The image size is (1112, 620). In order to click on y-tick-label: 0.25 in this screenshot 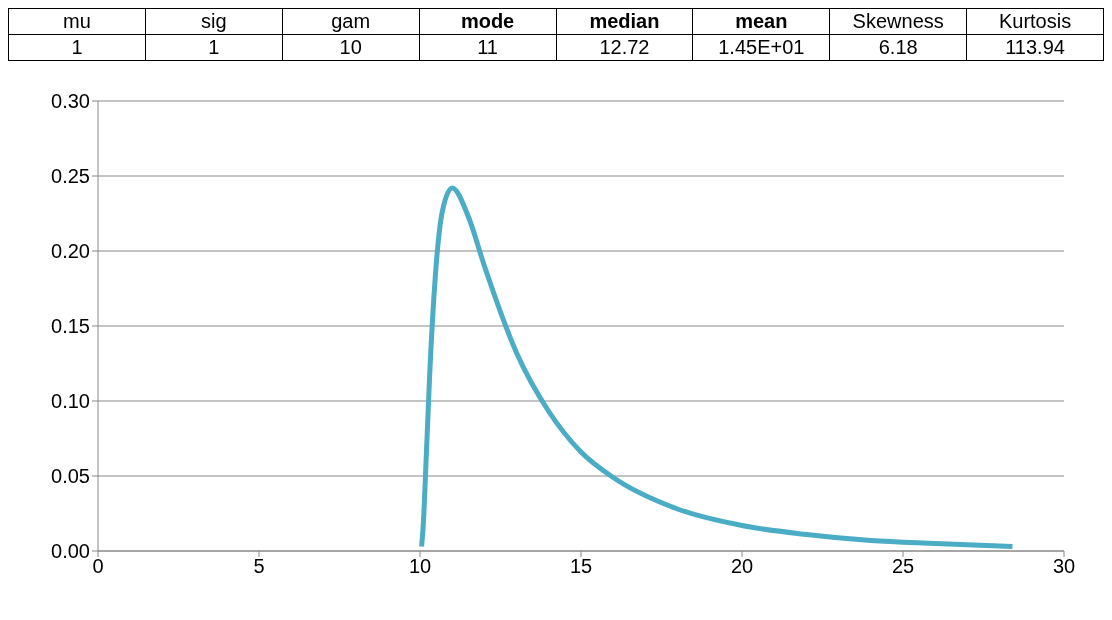, I will do `click(70, 176)`.